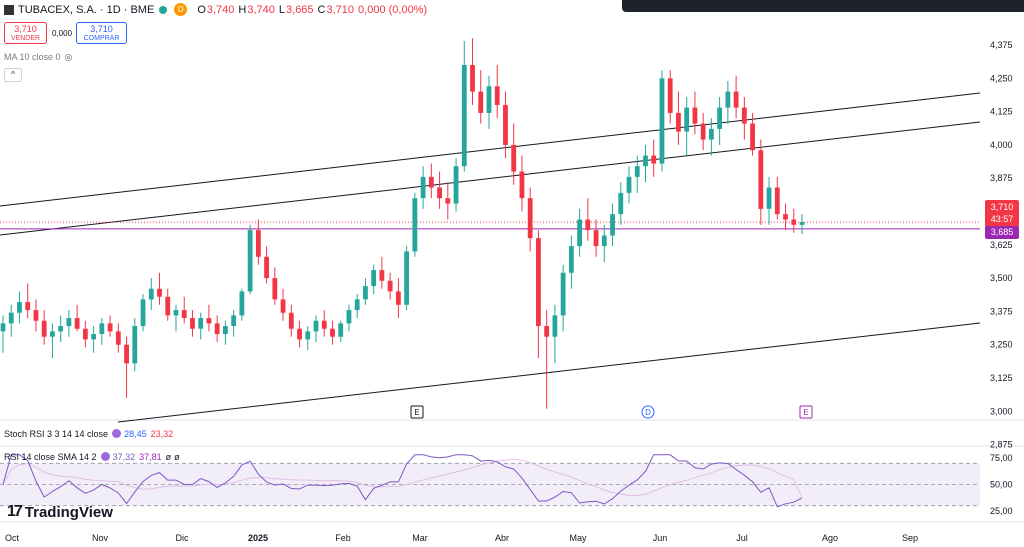  Describe the element at coordinates (1001, 378) in the screenshot. I see `price-tick: 3,125` at that location.